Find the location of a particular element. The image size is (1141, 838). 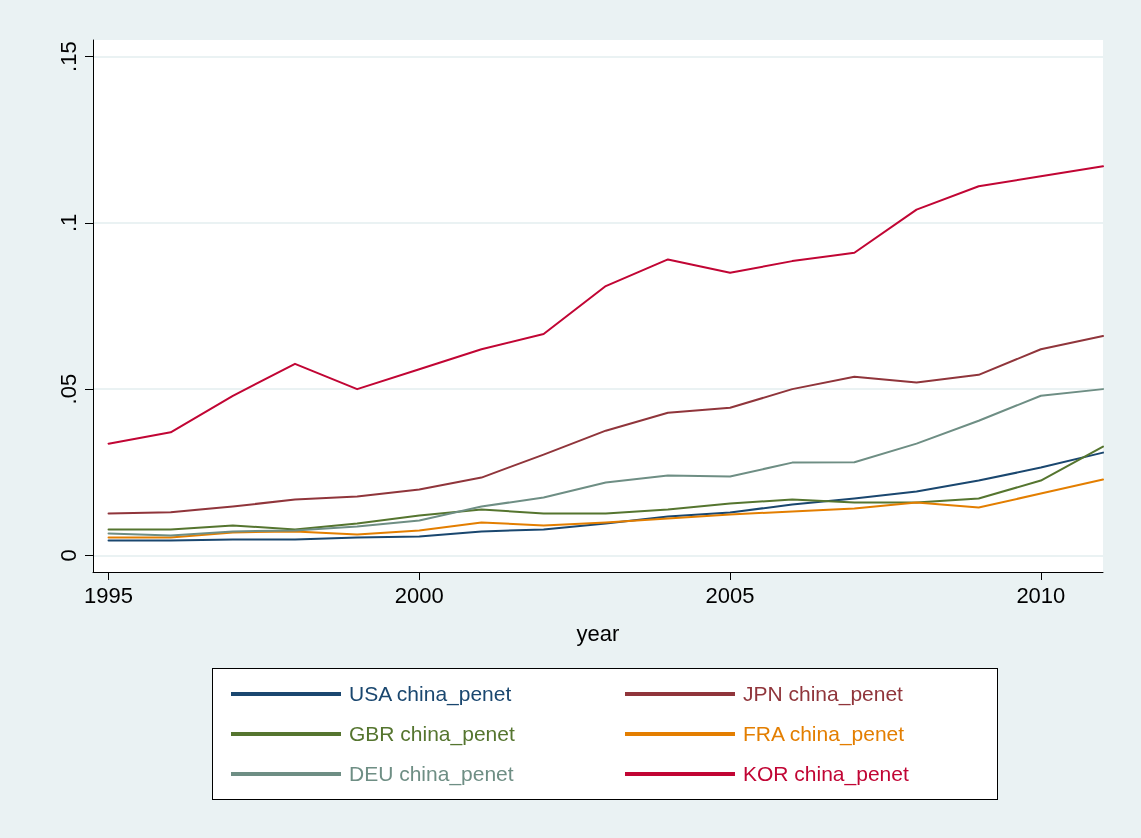

y-tick-label: .15 is located at coordinates (68, 56).